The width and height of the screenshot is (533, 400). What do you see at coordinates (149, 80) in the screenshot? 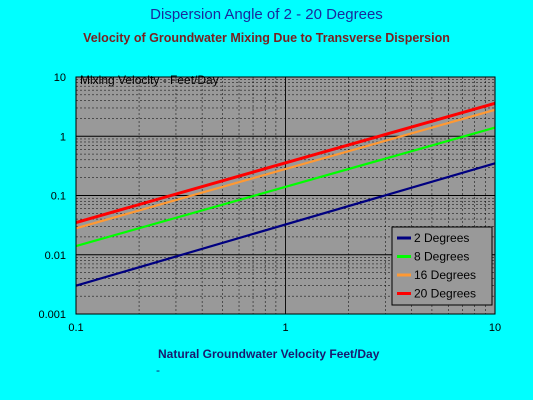
I see `y-axis-label: Mixing Velocity - Feet/Day` at bounding box center [149, 80].